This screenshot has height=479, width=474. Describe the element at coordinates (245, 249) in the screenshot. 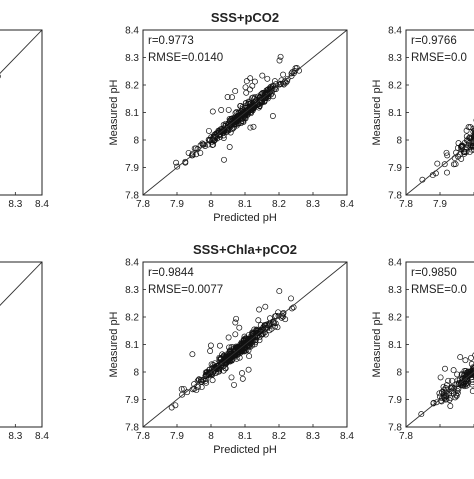

I see `panel-title: SSS+Chla+pCO2` at that location.